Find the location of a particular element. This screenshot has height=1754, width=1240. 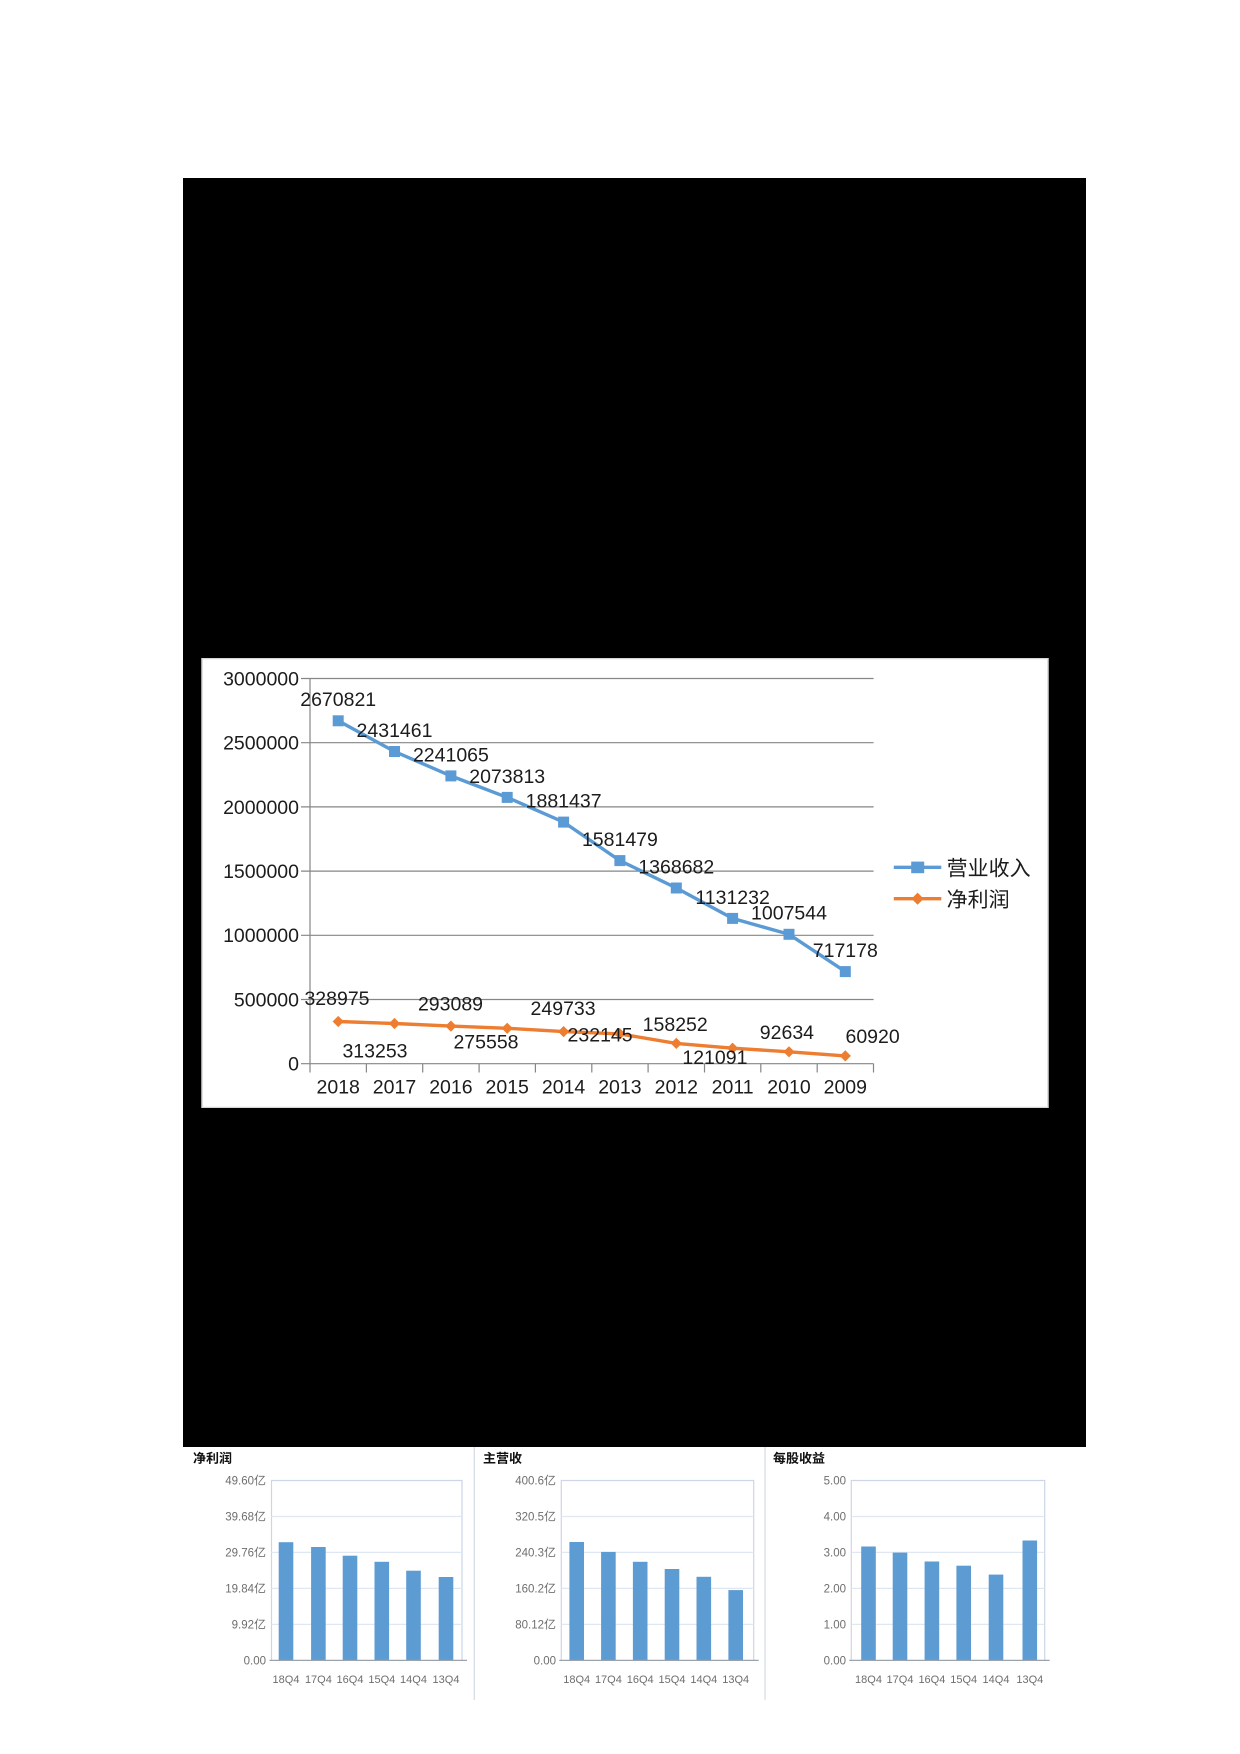

svg-text: 249733 is located at coordinates (563, 1009).